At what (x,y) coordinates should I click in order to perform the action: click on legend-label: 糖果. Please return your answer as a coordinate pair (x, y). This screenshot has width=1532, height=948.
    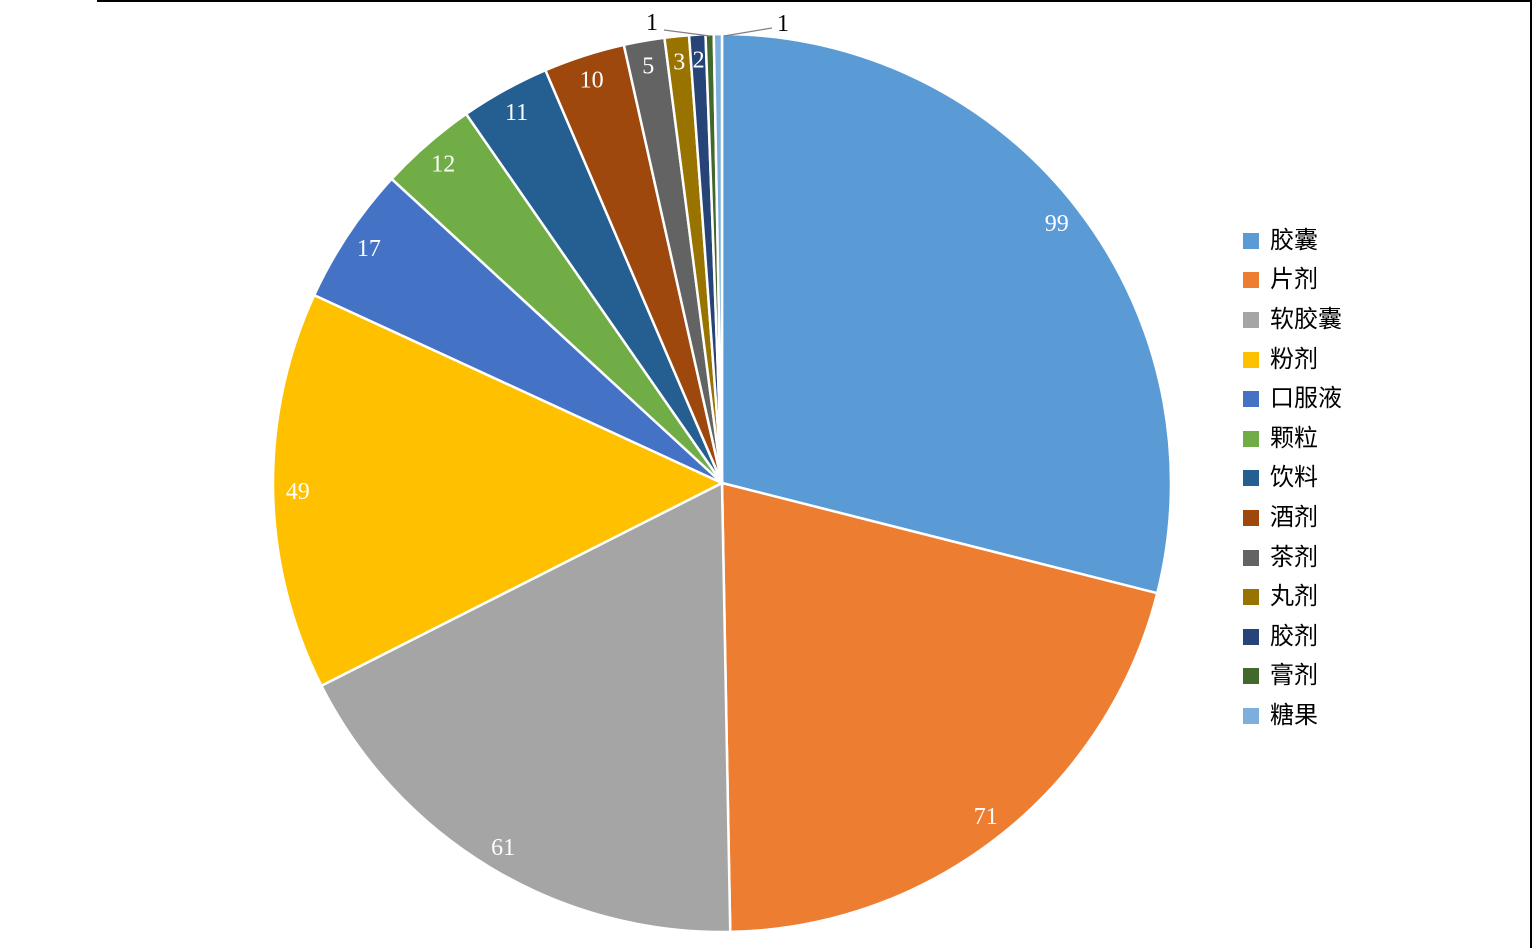
    Looking at the image, I should click on (1294, 715).